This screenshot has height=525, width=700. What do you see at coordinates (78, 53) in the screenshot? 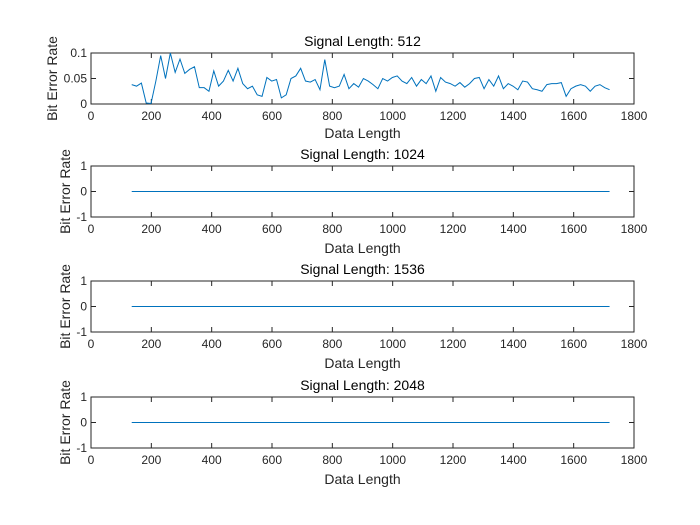
I see `y-tick-label: 0.1` at bounding box center [78, 53].